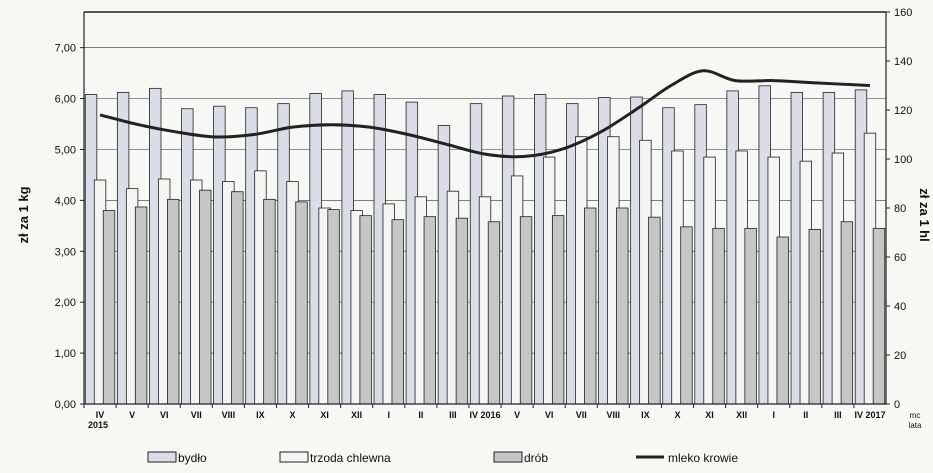 The width and height of the screenshot is (933, 473). Describe the element at coordinates (903, 13) in the screenshot. I see `y-tick-label-right: 160` at that location.